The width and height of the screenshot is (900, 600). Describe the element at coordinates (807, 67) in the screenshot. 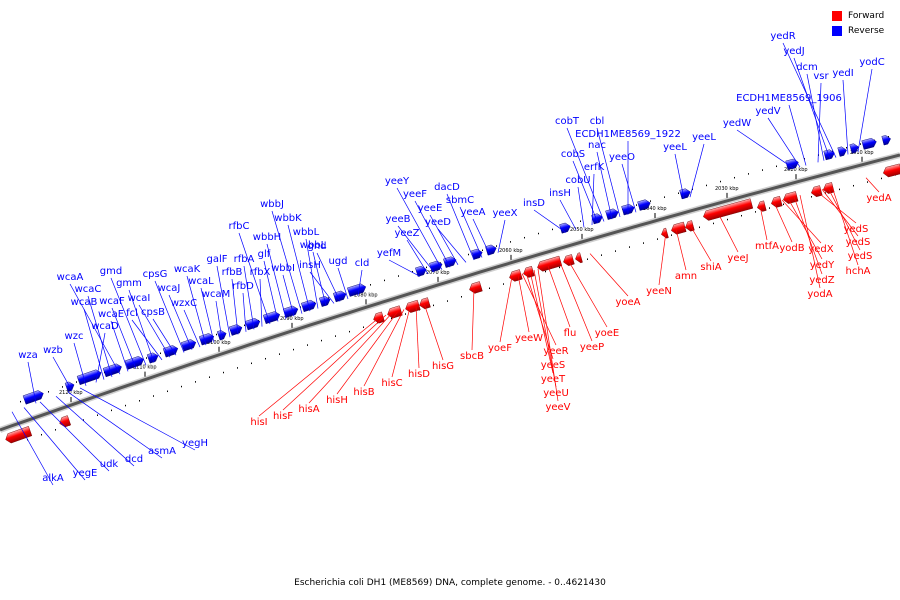

I see `gene-label-dcm: dcm` at that location.